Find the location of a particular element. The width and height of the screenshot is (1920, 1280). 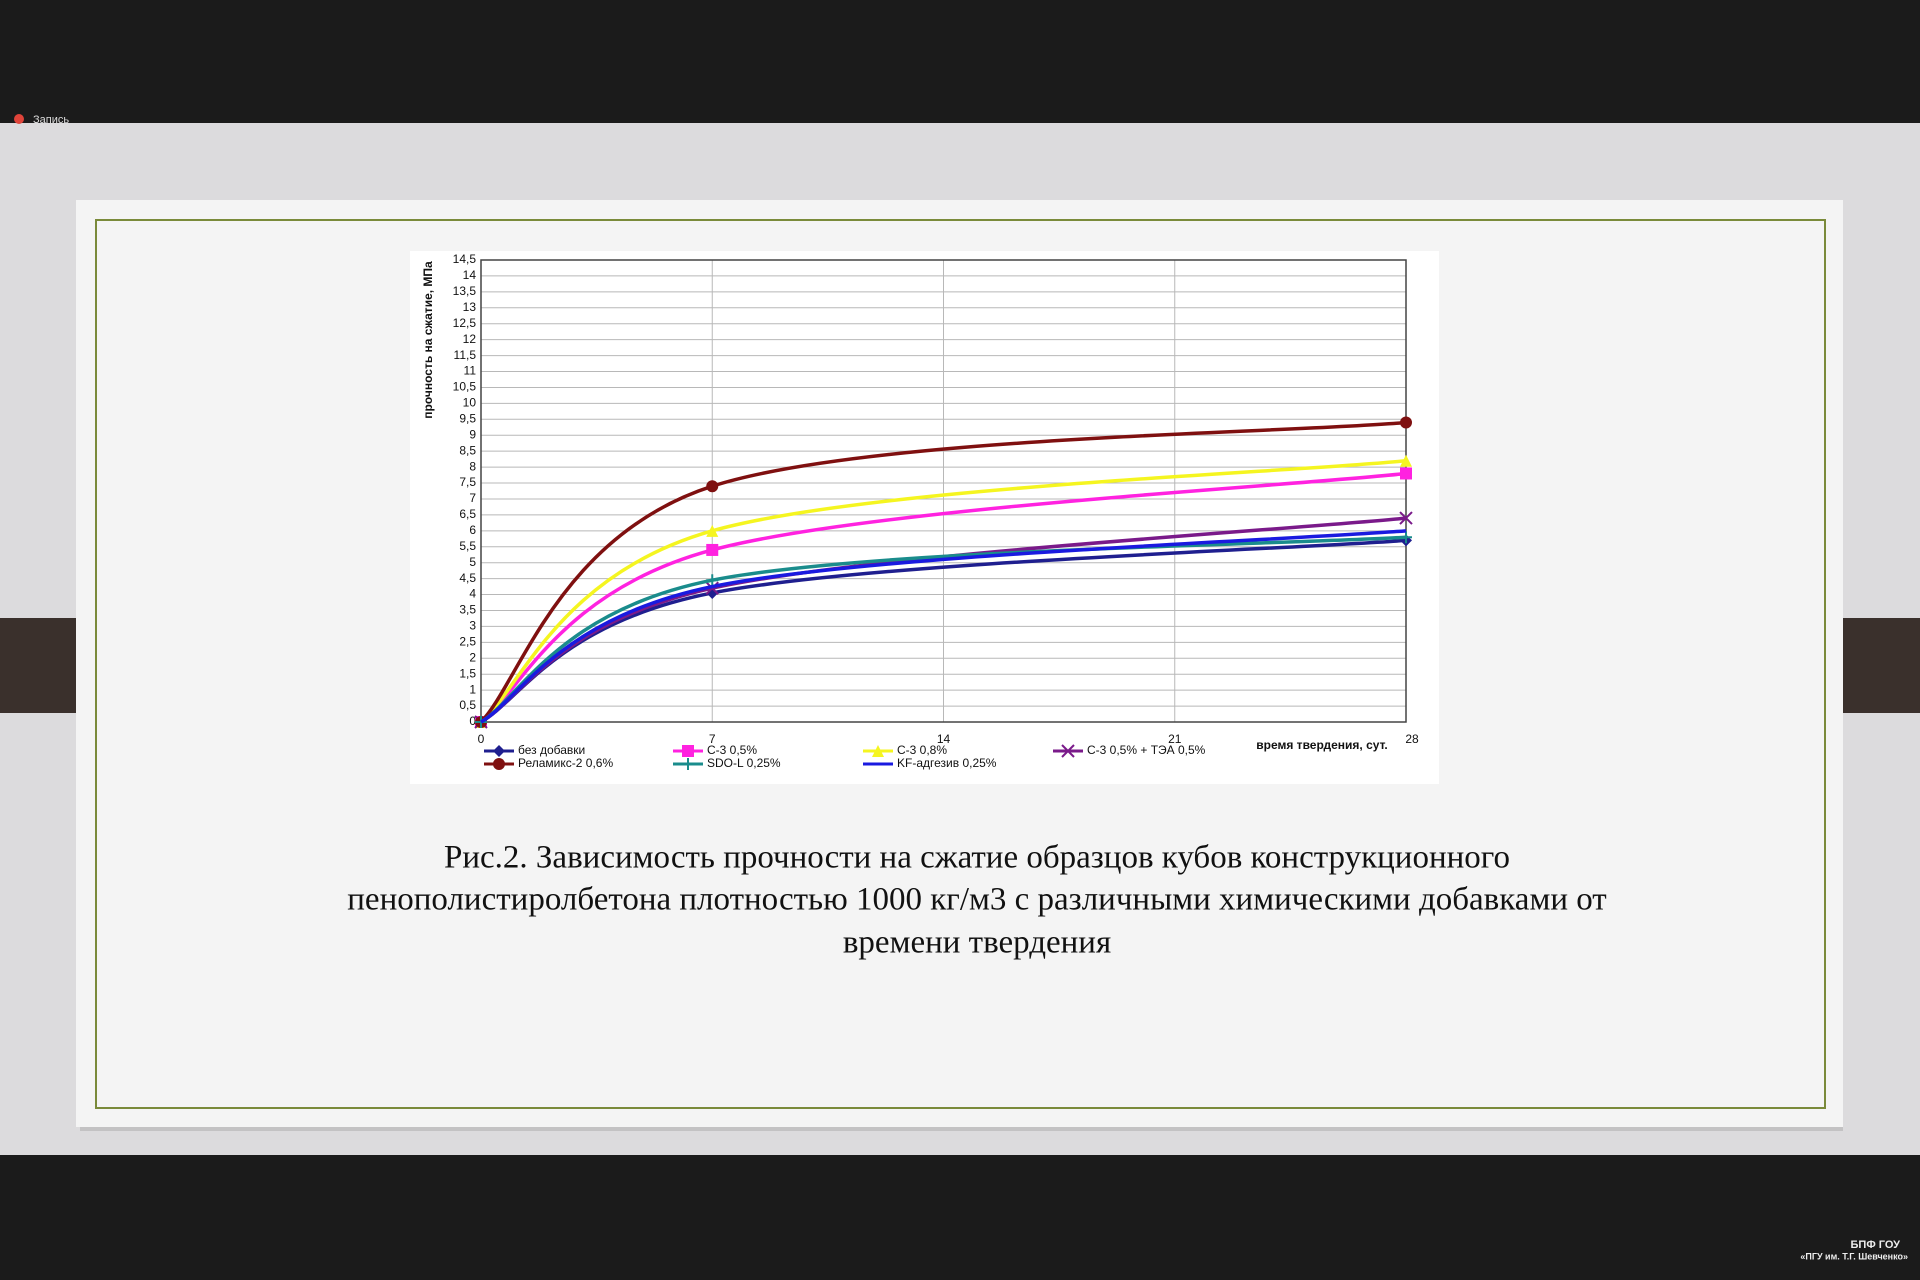

y-tick-label: 6 is located at coordinates (472, 530).